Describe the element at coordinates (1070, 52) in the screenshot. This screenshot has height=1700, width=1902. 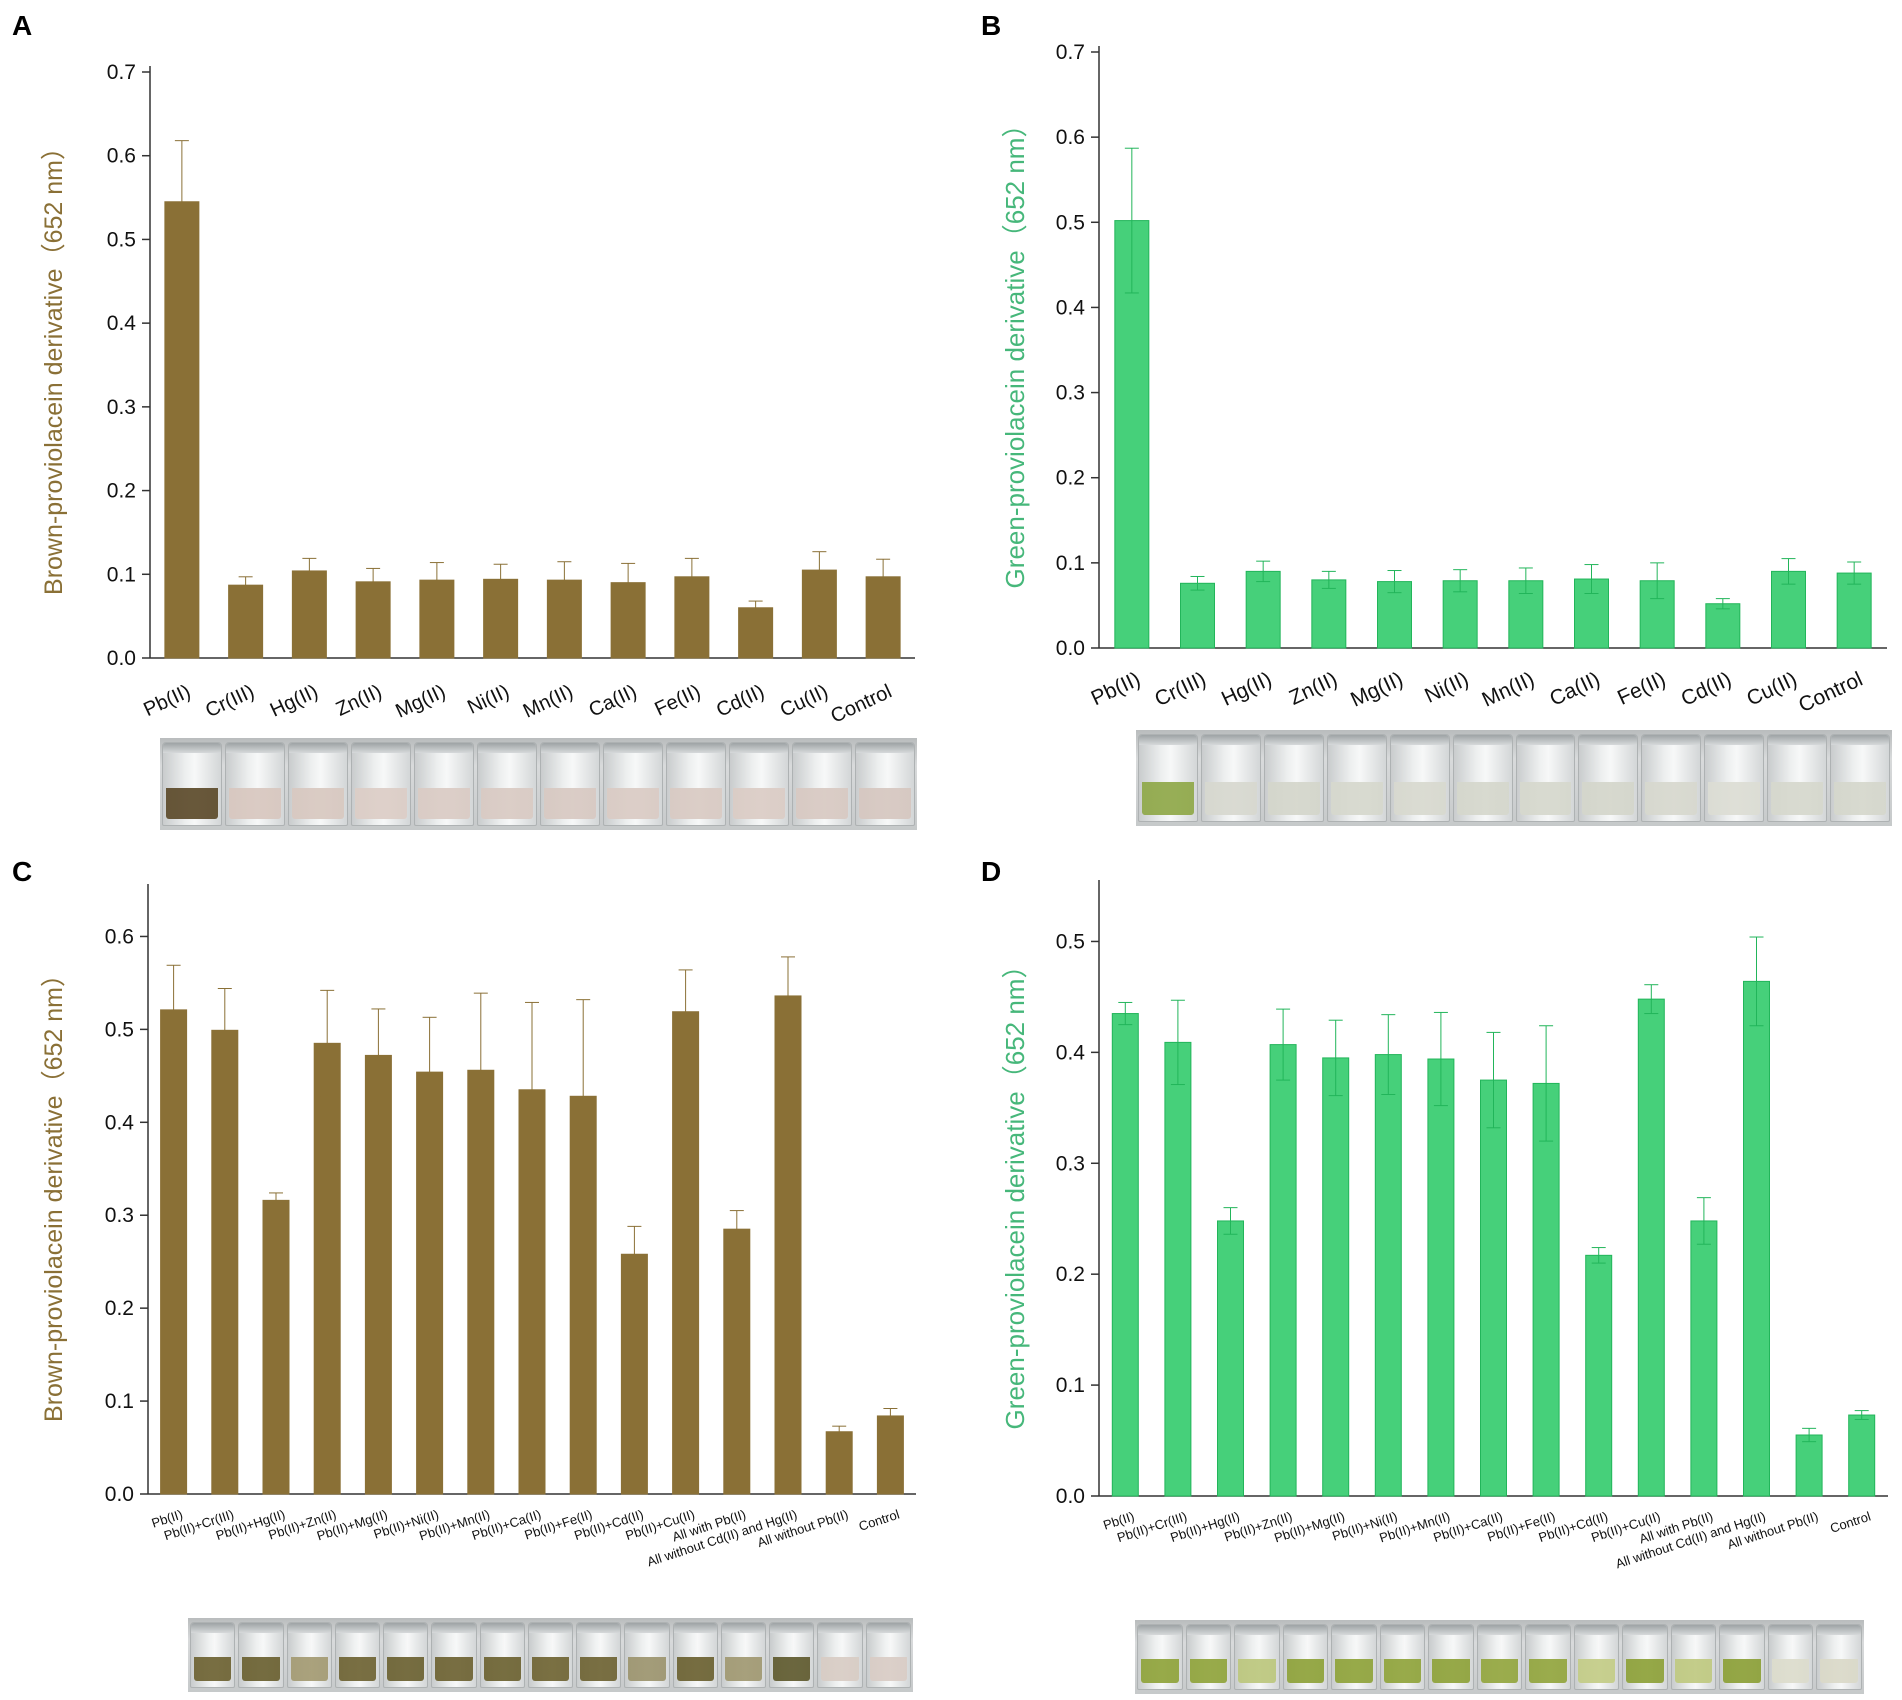
I see `y-tick-label: 0.7` at that location.